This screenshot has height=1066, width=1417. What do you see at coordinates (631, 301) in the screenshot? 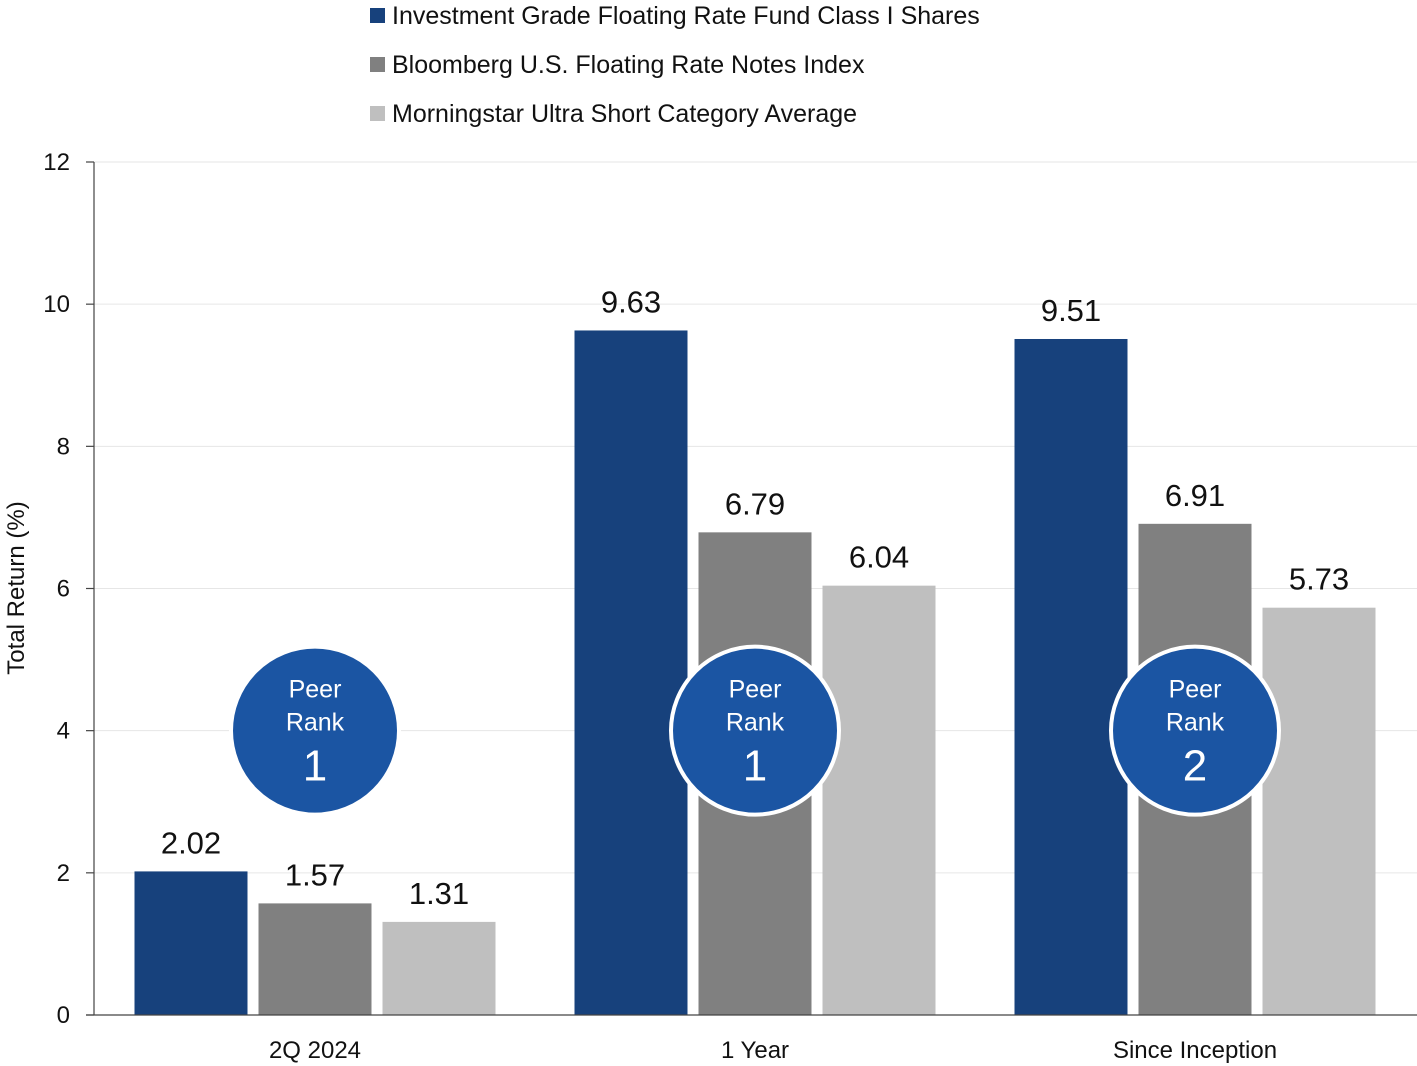
I see `data-label: 9.63` at bounding box center [631, 301].